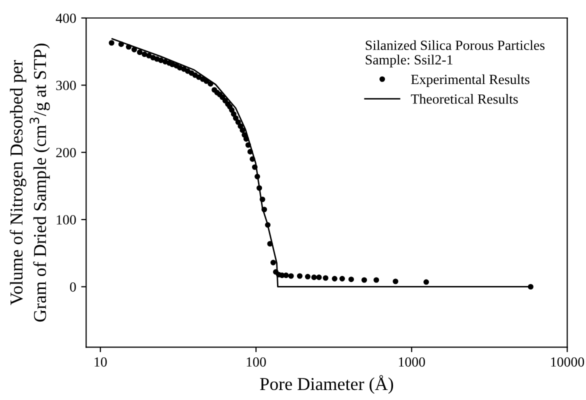 This screenshot has height=400, width=586. I want to click on x-tick-label: 10000, so click(567, 362).